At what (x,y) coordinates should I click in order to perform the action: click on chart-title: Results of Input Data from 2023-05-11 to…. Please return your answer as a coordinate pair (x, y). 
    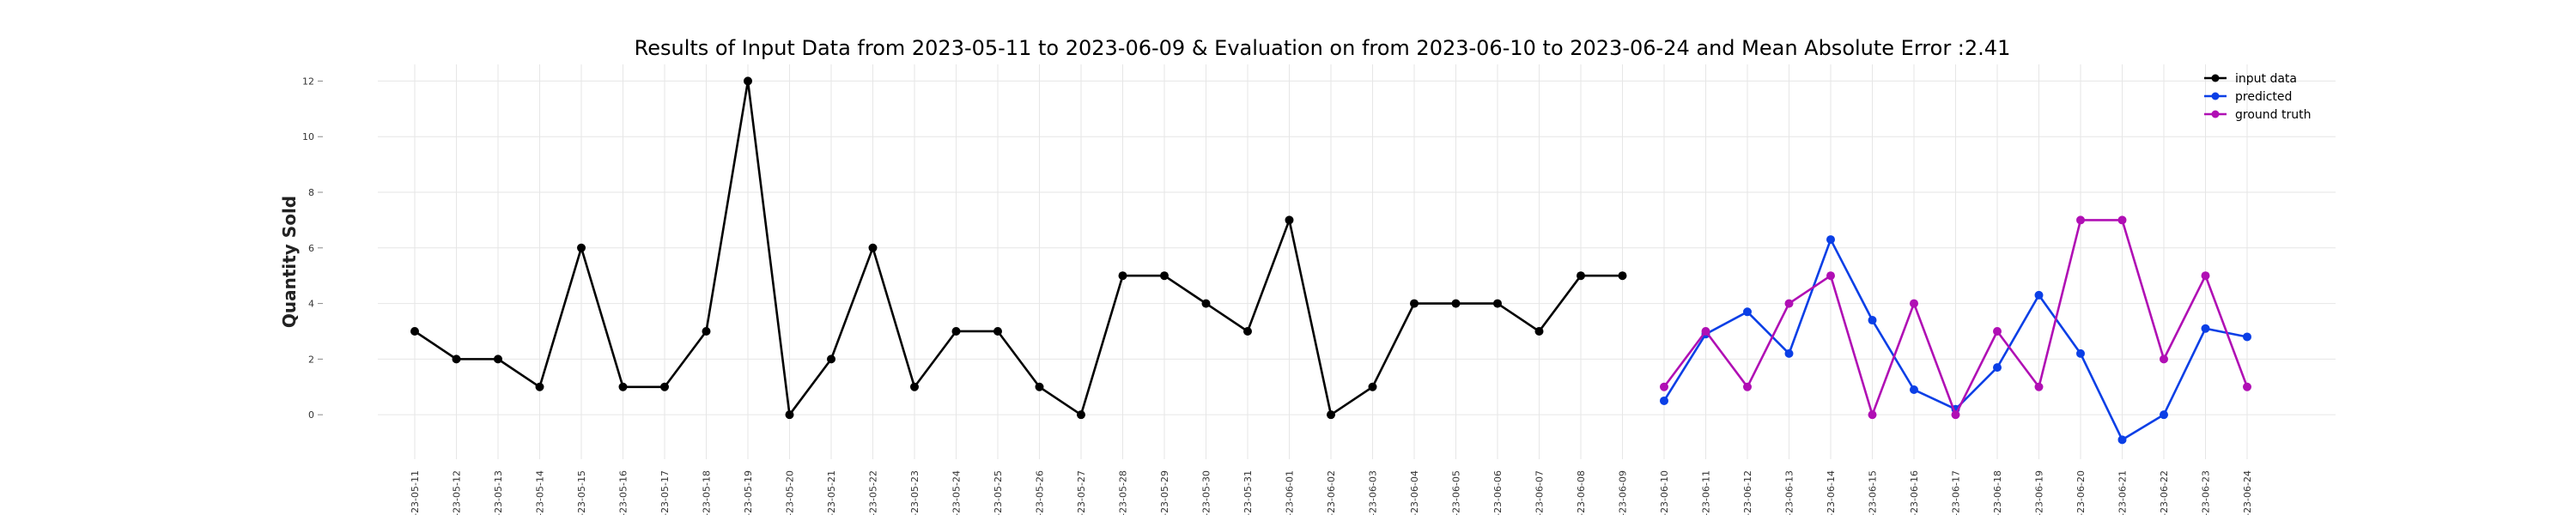
    Looking at the image, I should click on (1323, 48).